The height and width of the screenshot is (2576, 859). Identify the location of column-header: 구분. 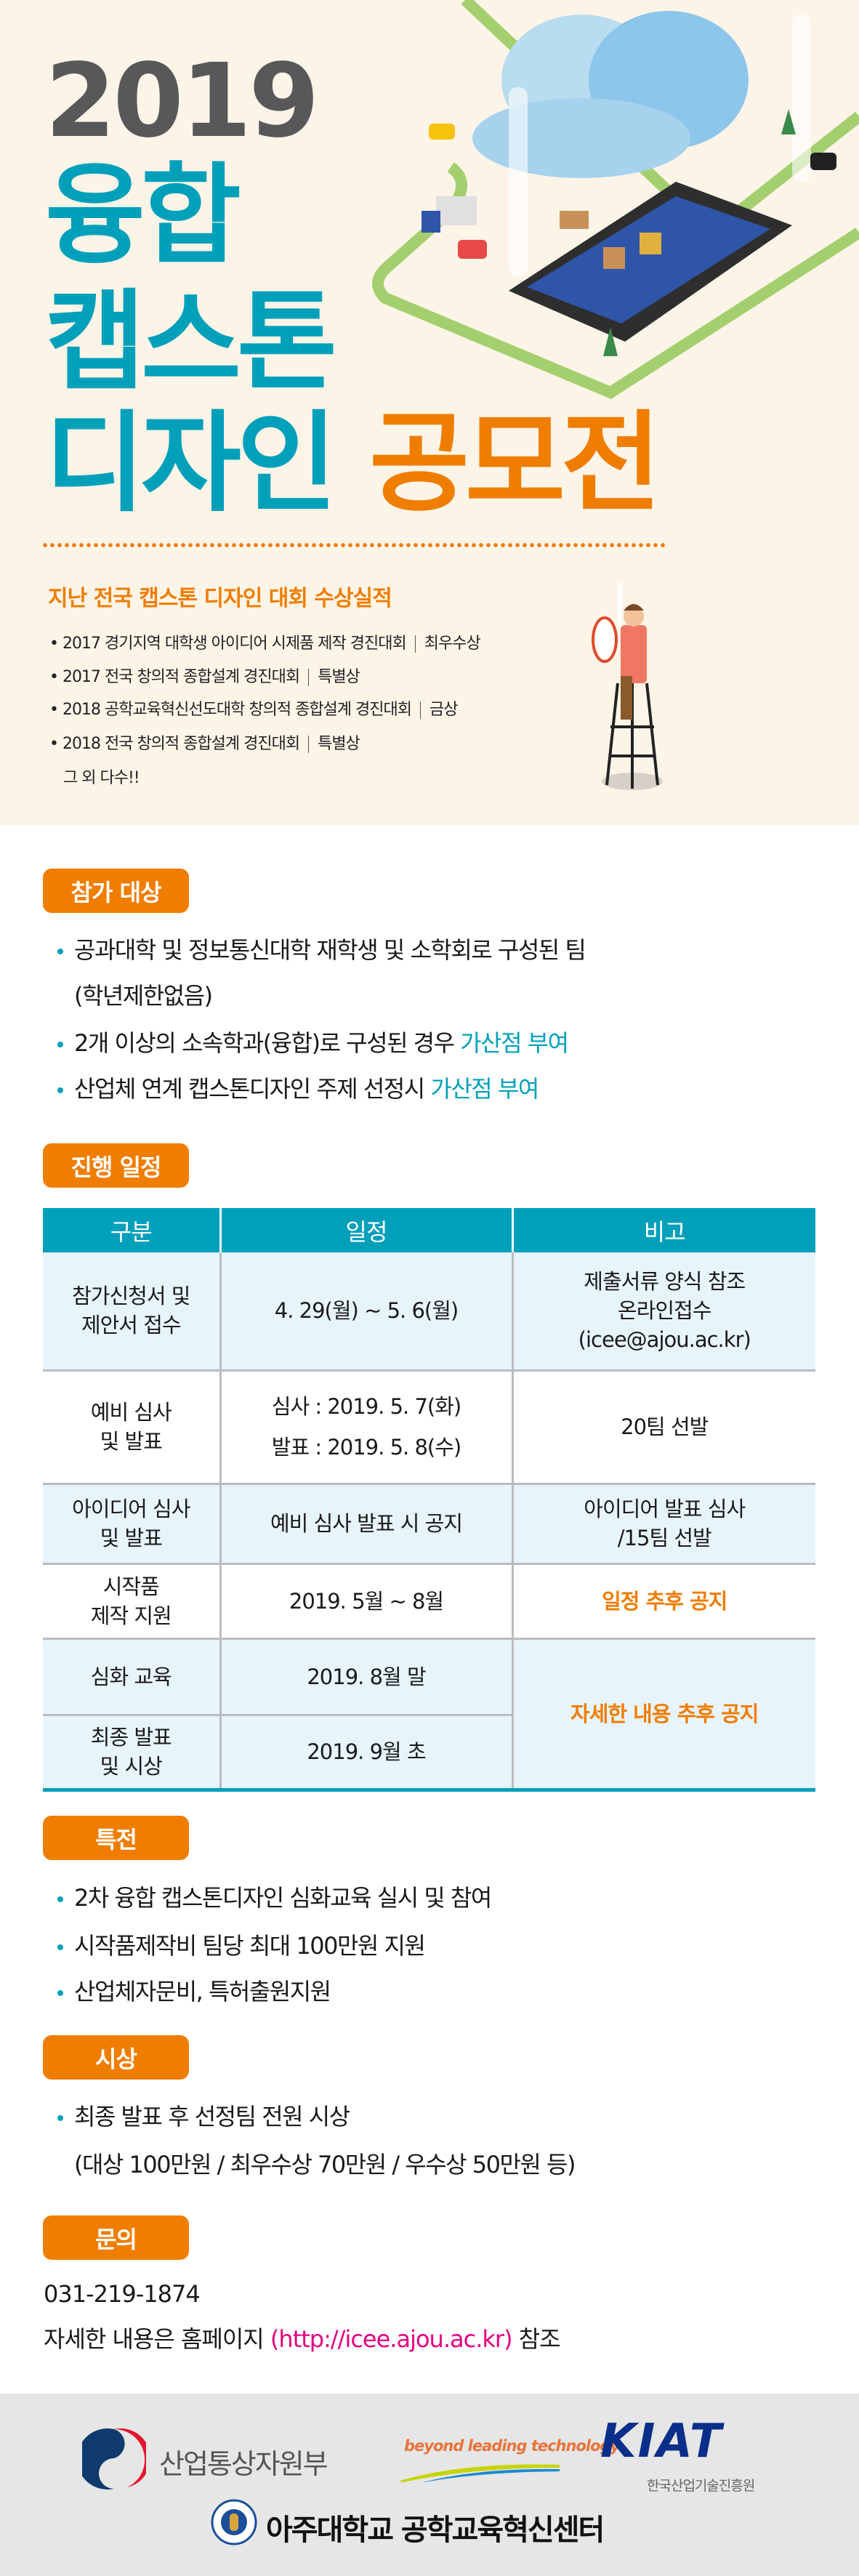
(131, 1230).